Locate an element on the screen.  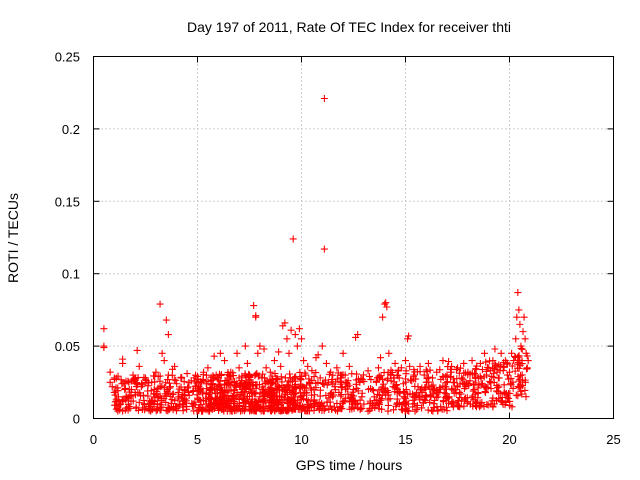
y-tick-label: 0.05 is located at coordinates (67, 346).